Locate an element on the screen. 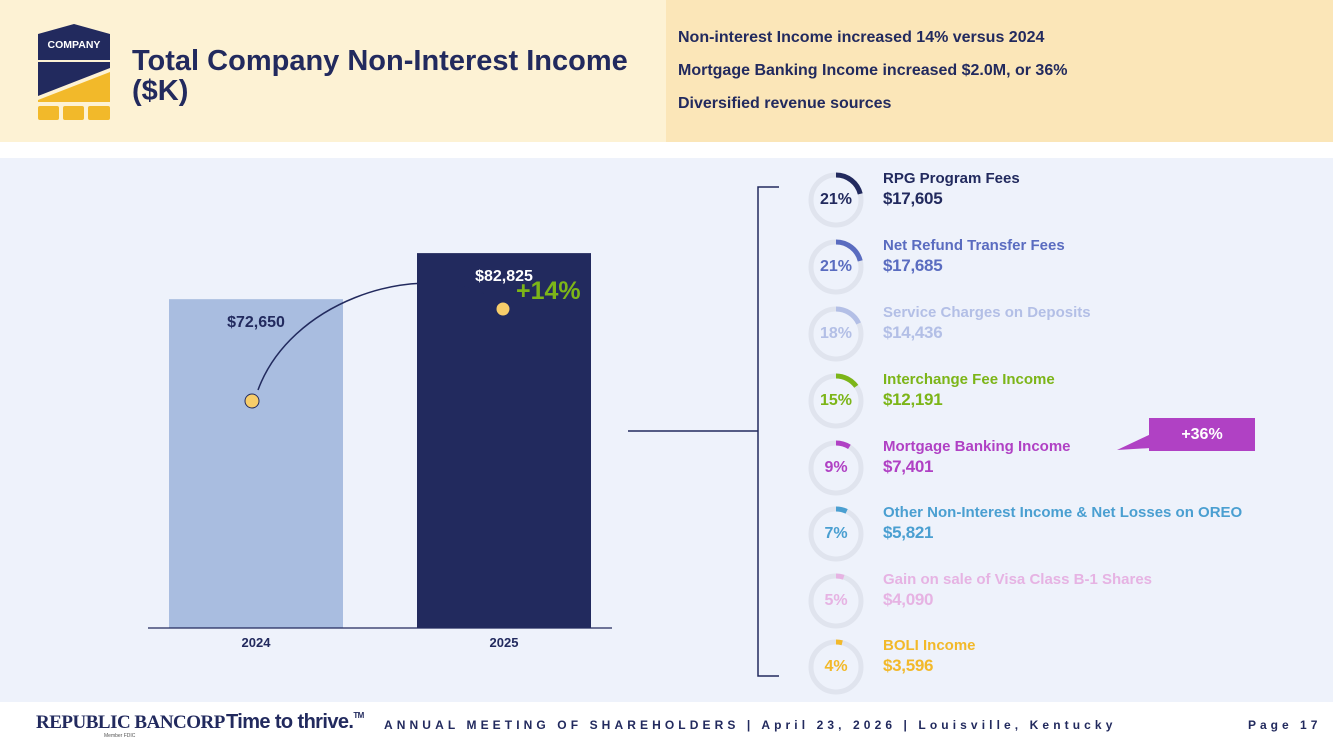  logo-text: COMPANY is located at coordinates (74, 45).